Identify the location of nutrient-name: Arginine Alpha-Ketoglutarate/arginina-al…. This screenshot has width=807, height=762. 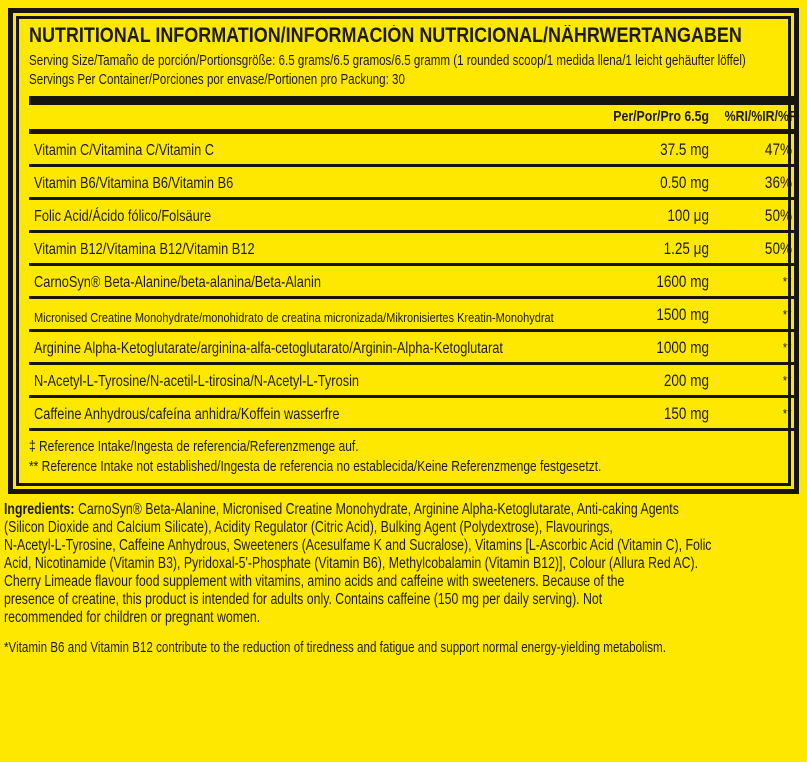
(299, 348).